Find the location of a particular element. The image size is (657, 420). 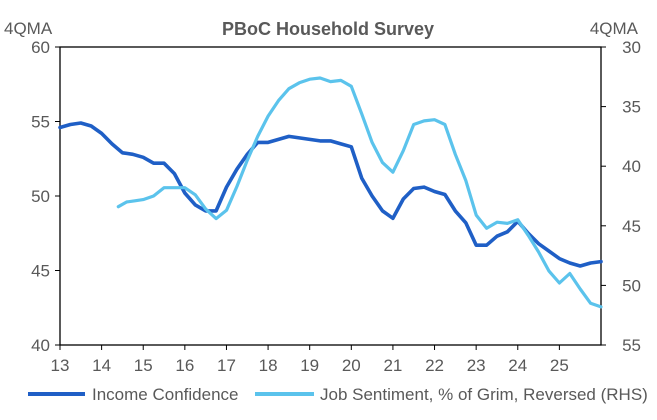

right-y-tick-label: 35 is located at coordinates (631, 107).